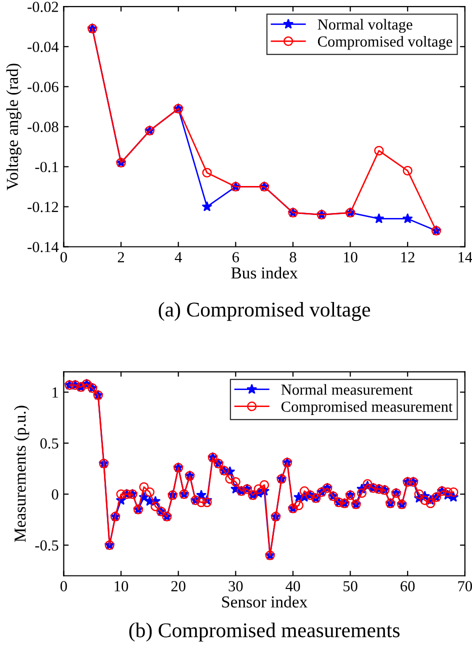  What do you see at coordinates (265, 602) in the screenshot?
I see `x-axis-title: Sensor index` at bounding box center [265, 602].